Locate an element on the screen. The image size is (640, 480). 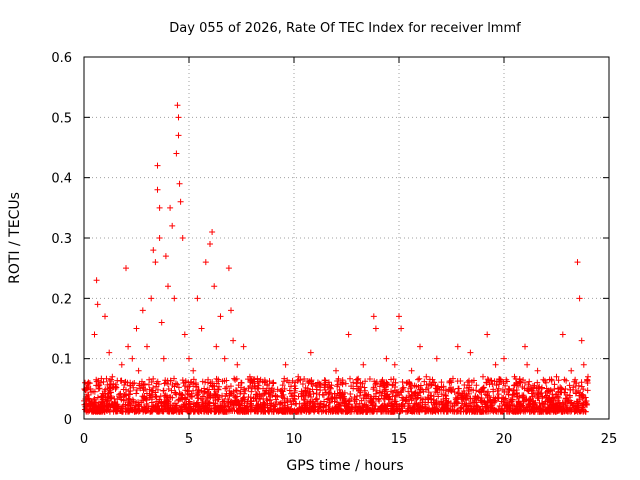
noise-floor is located at coordinates (336, 395).